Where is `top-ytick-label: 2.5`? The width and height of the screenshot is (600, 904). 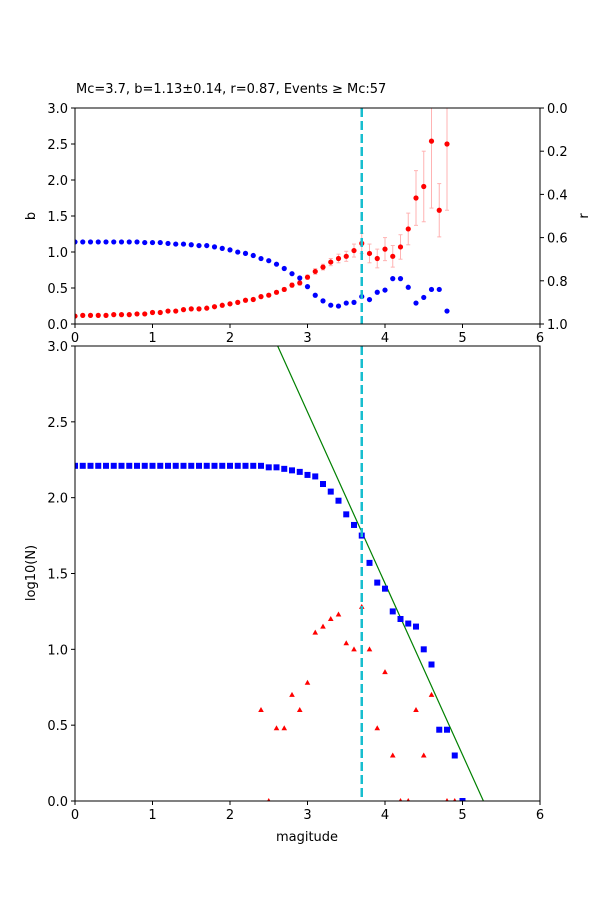 top-ytick-label: 2.5 is located at coordinates (57, 145).